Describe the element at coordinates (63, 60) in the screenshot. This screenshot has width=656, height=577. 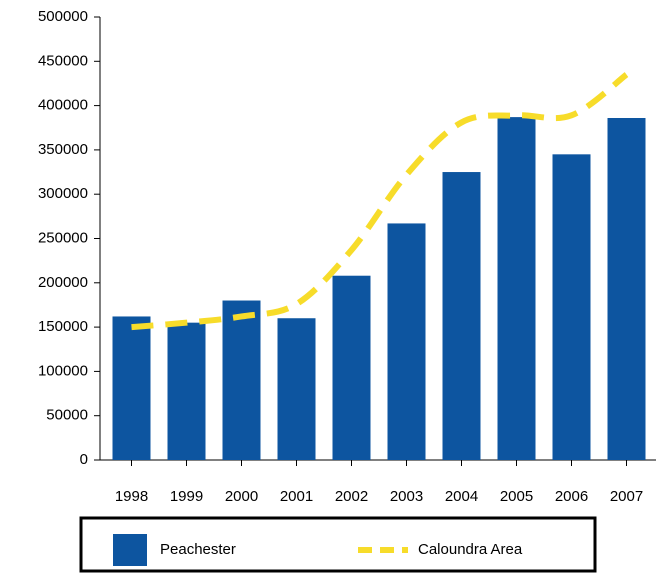
I see `y-tick-label: 450000` at that location.